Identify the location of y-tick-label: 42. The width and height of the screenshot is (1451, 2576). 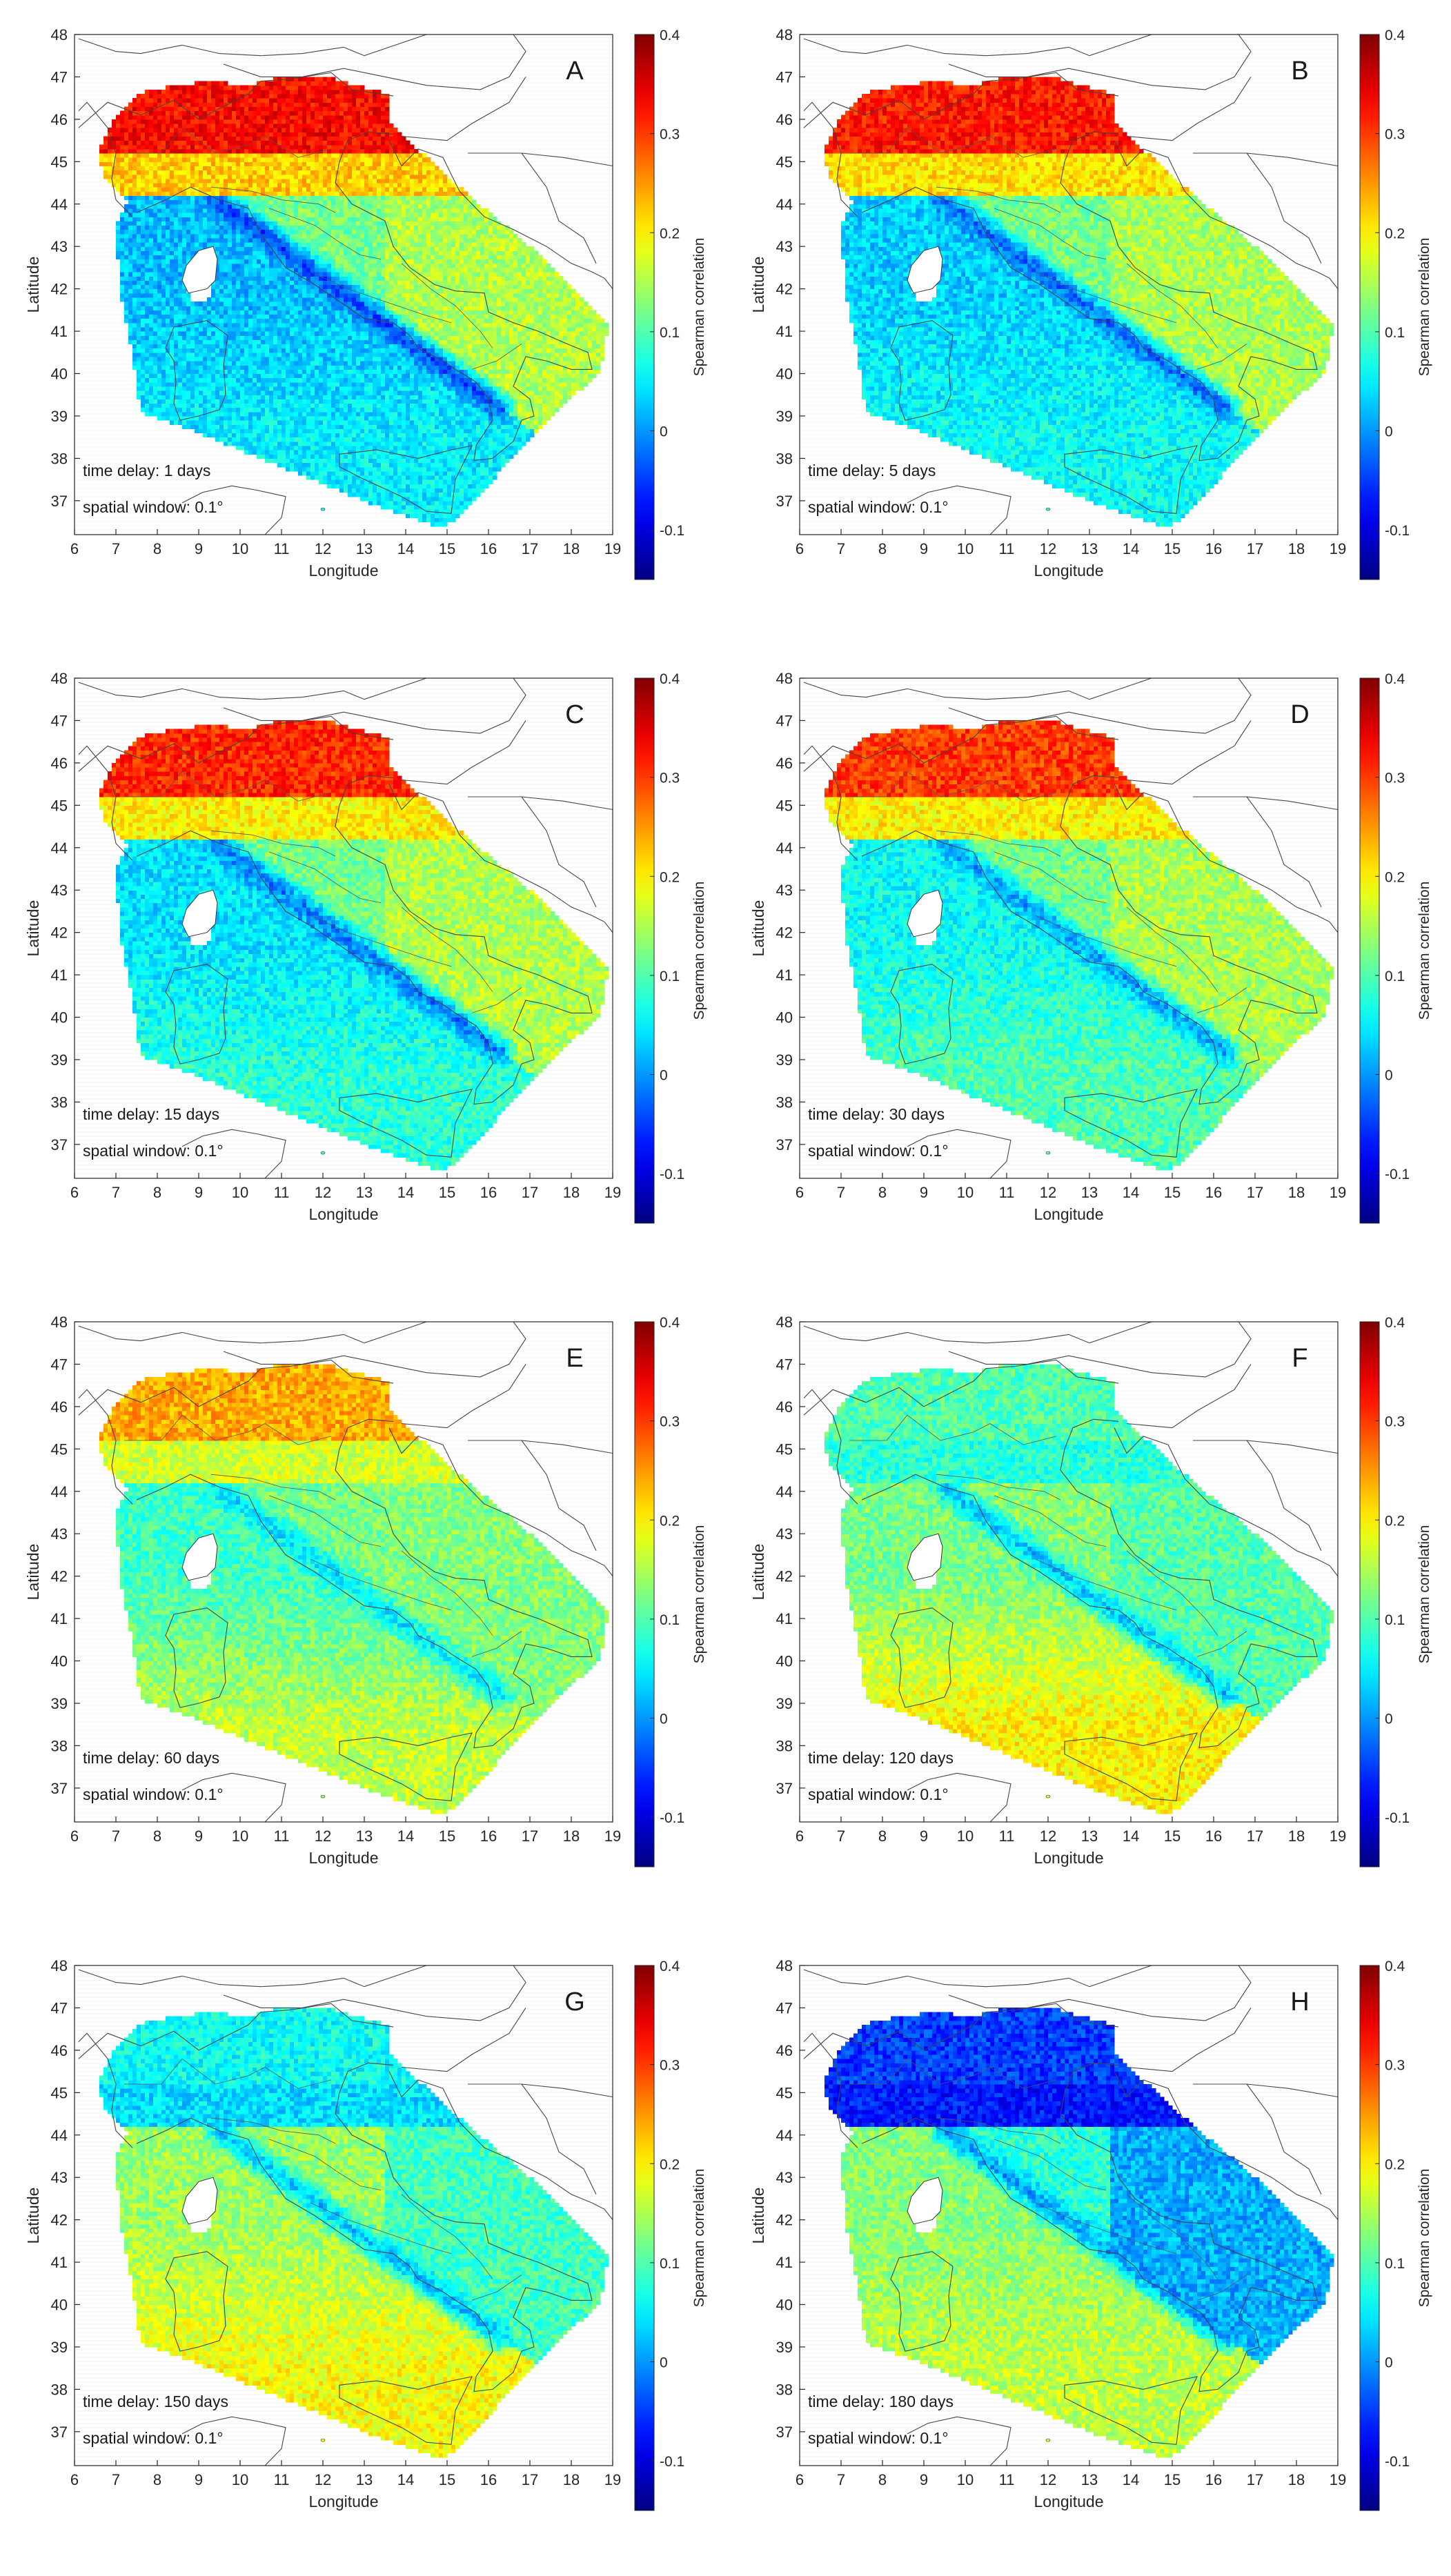
(60, 1576).